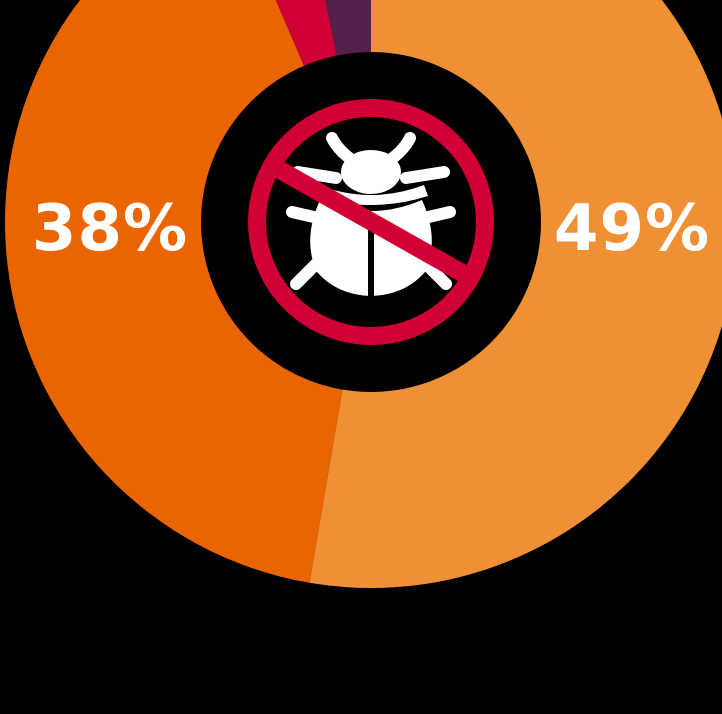 This screenshot has width=722, height=714. I want to click on pie-label-1: 38%, so click(110, 229).